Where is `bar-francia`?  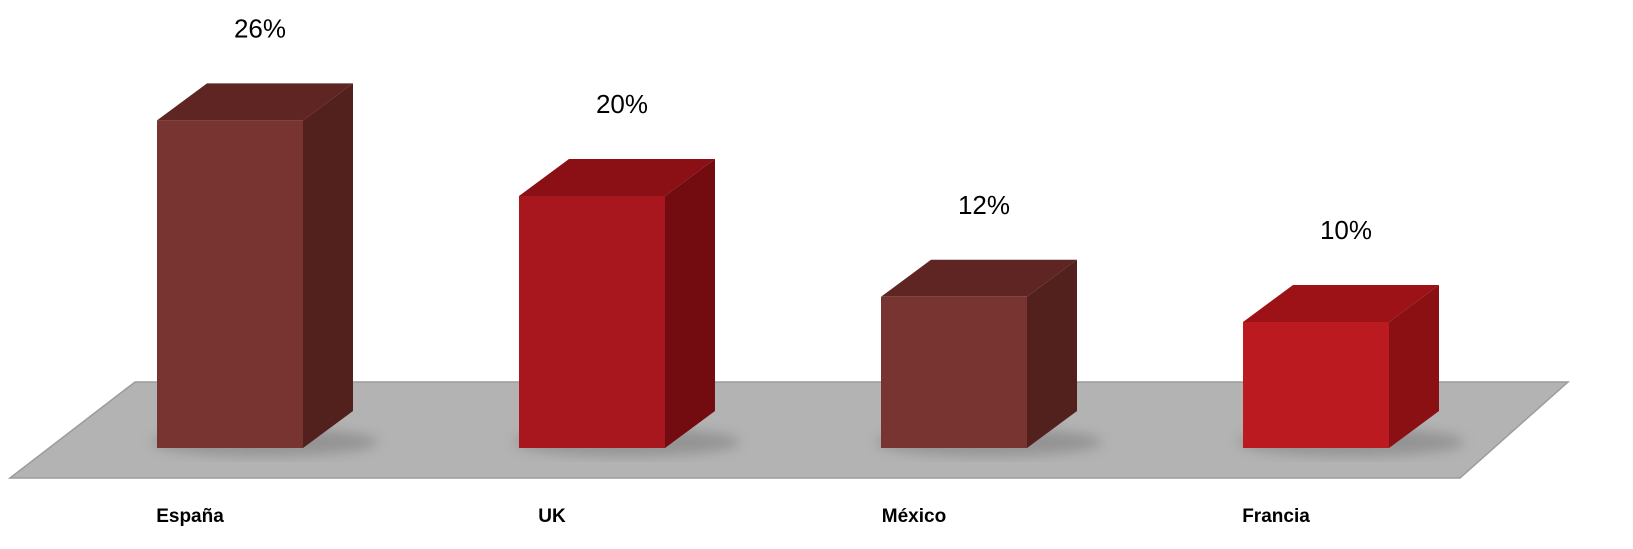
bar-francia is located at coordinates (1341, 366).